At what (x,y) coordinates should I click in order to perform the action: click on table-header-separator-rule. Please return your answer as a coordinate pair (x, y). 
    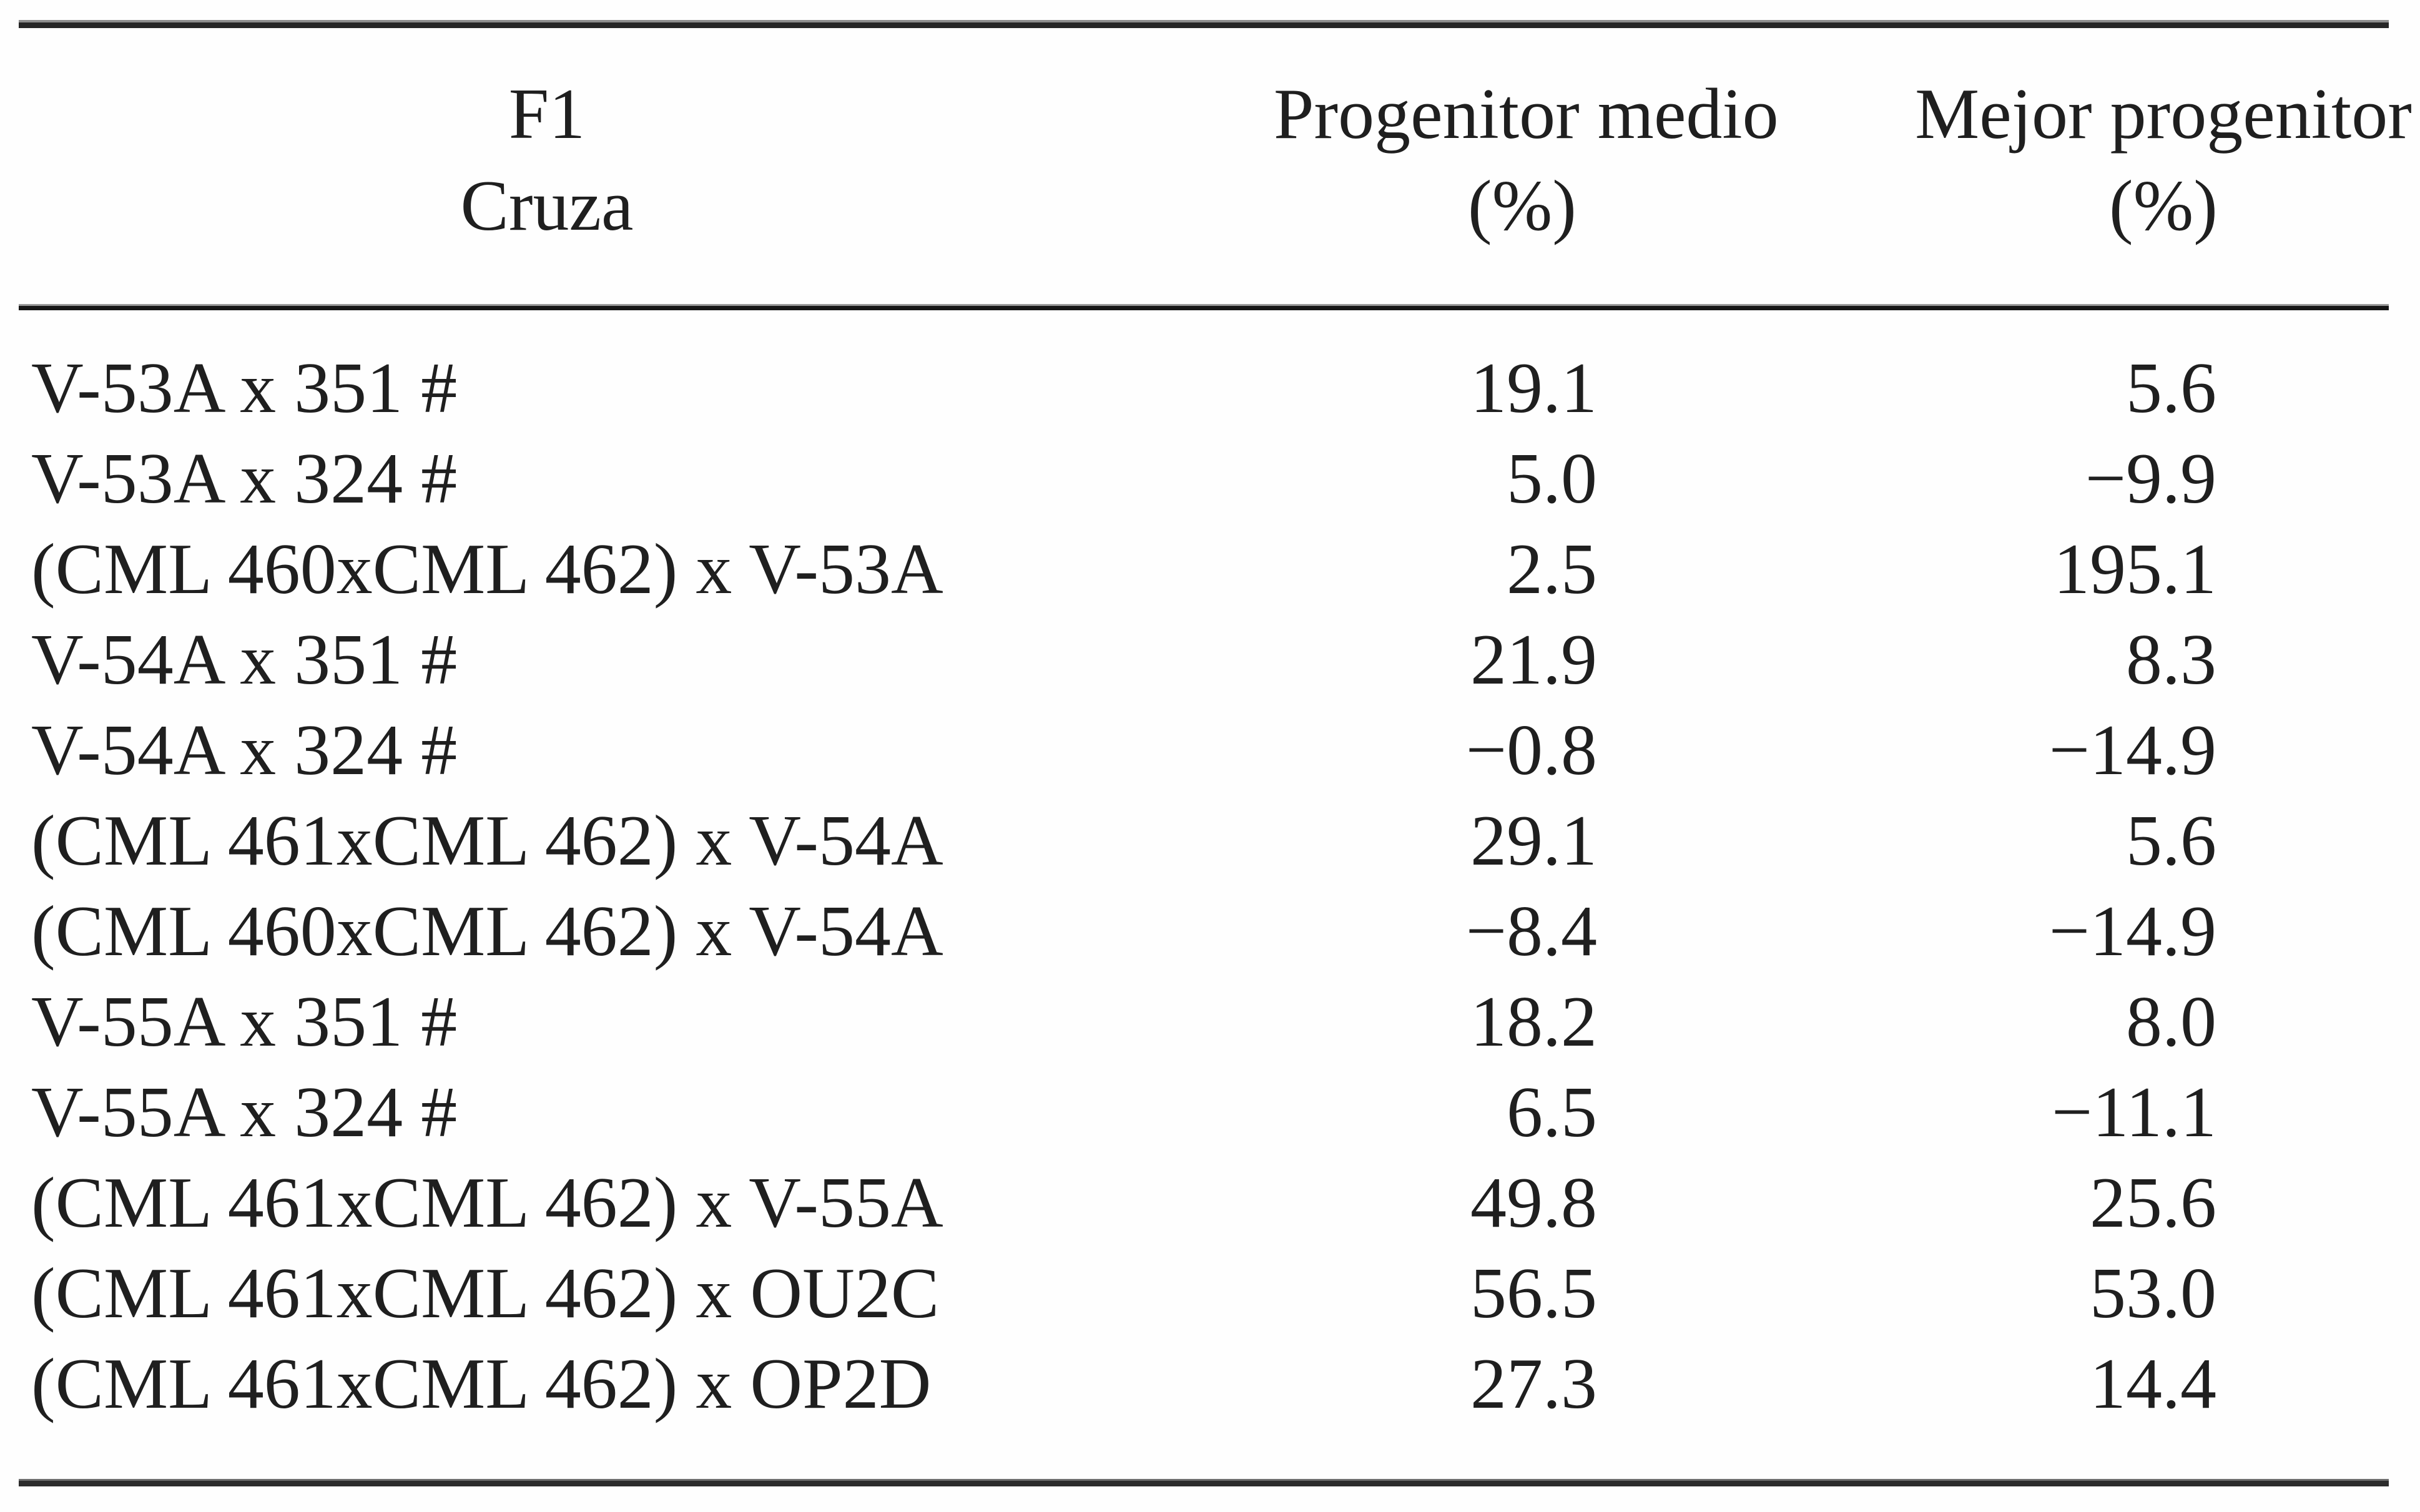
    Looking at the image, I should click on (1204, 307).